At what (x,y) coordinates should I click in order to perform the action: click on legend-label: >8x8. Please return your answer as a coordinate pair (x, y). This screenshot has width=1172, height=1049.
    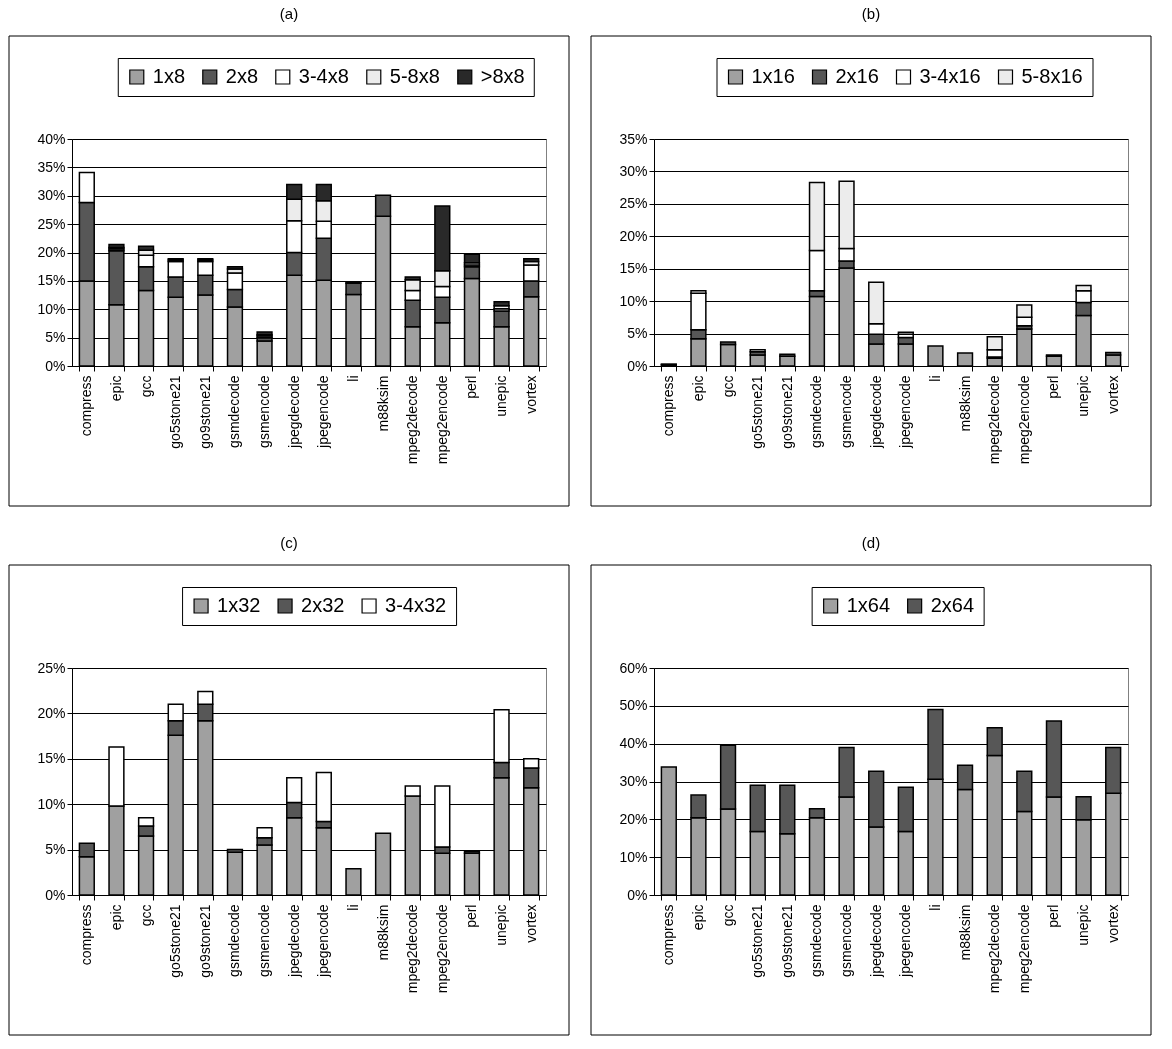
    Looking at the image, I should click on (502, 76).